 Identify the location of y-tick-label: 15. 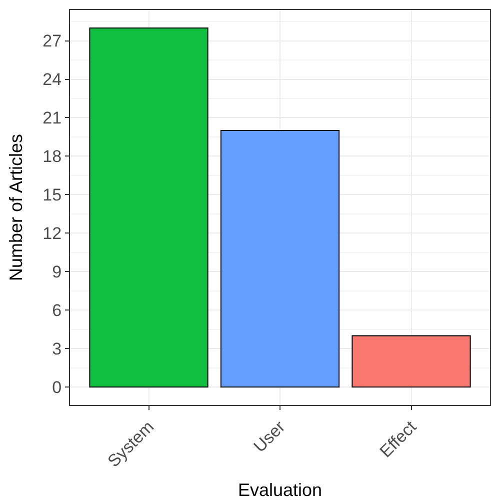
(52, 195).